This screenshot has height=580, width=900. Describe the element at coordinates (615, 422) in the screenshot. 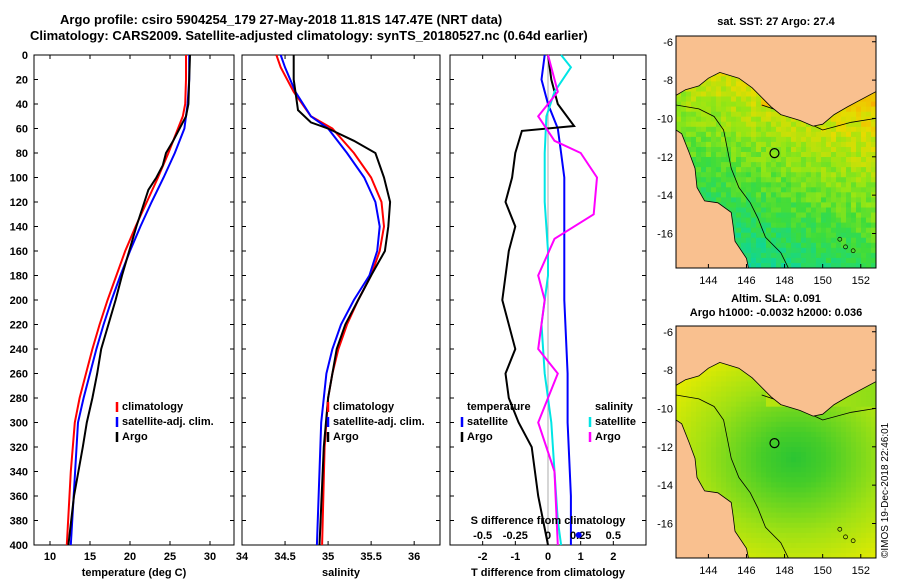

I see `diff-legend-right-label: satellite` at that location.